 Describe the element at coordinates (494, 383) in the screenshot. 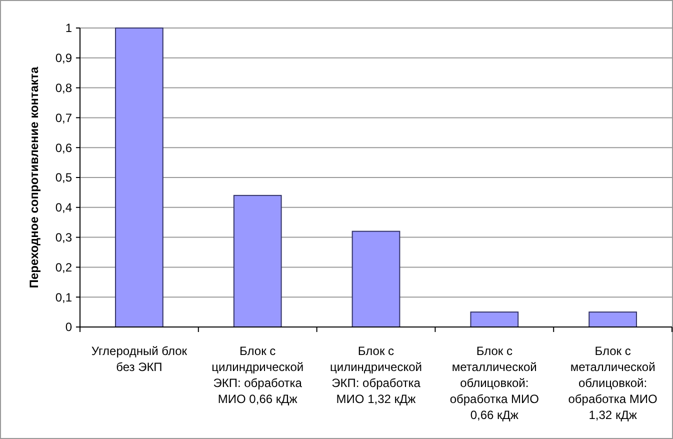

I see `x-tick-label: Блок с металлической облицовкой: обработка МИО 0,66 кДж` at that location.